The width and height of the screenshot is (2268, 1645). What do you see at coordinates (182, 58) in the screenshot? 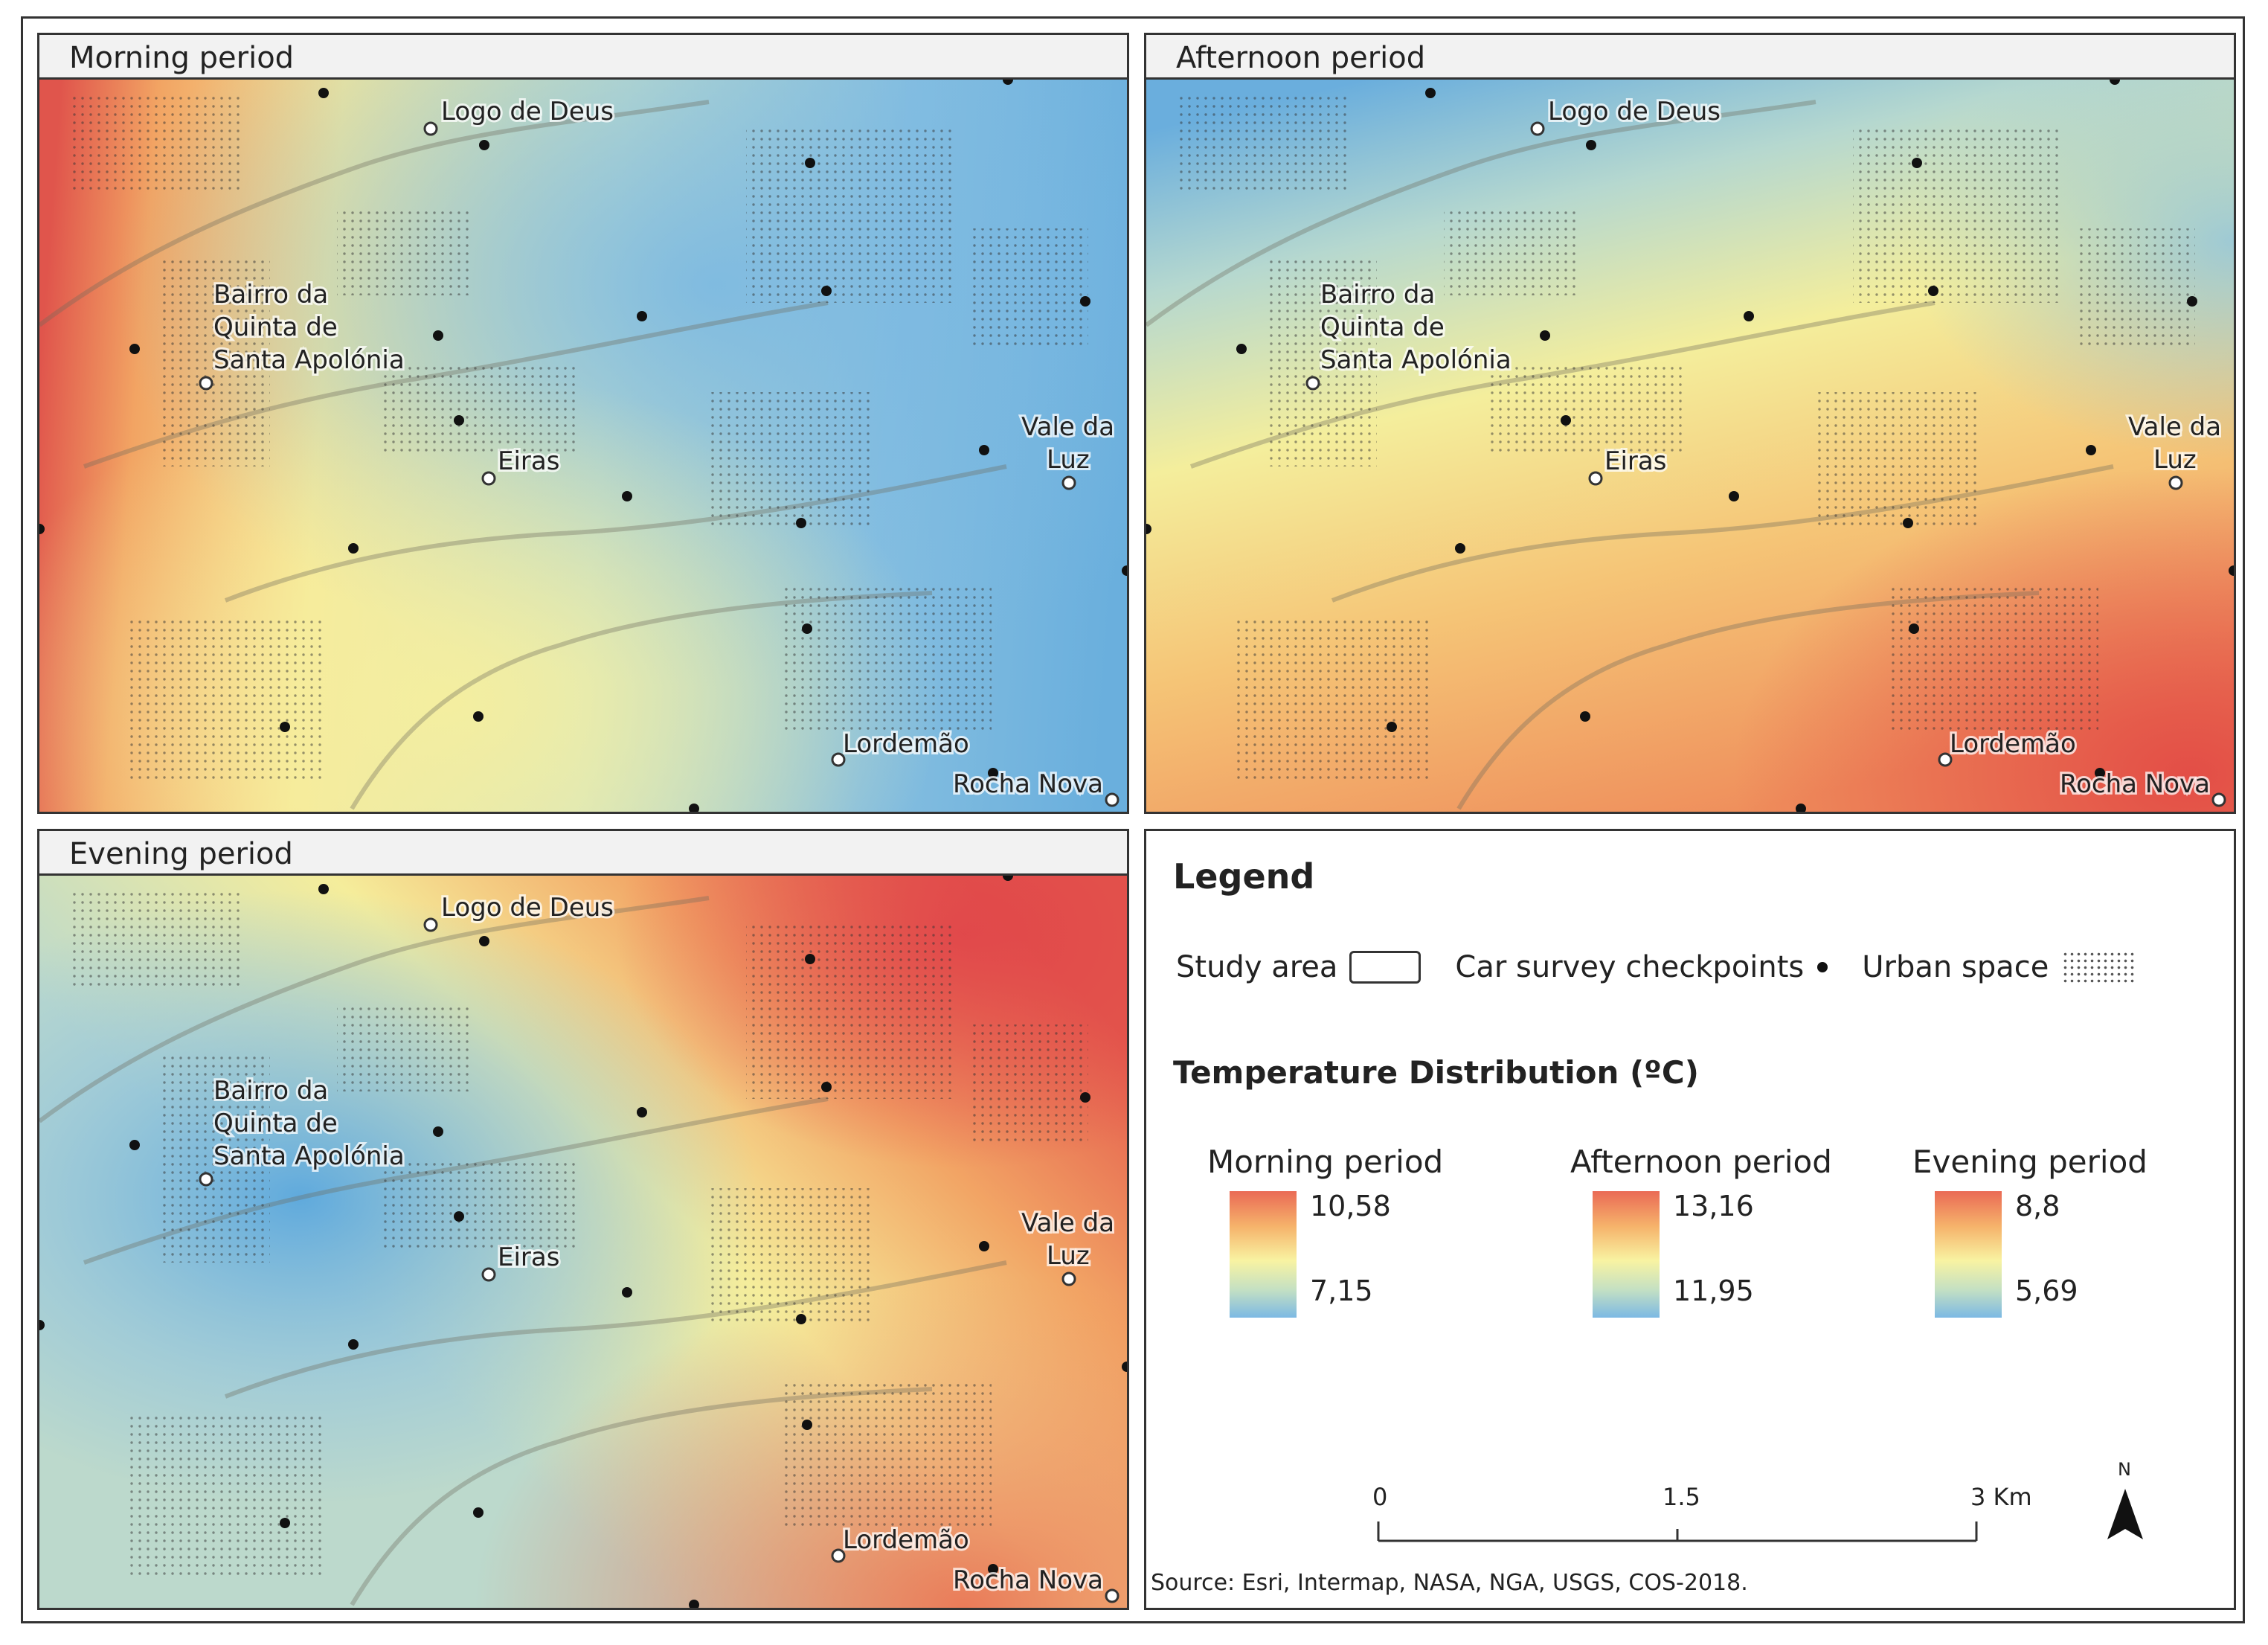
I see `panel-title: Morning period` at bounding box center [182, 58].